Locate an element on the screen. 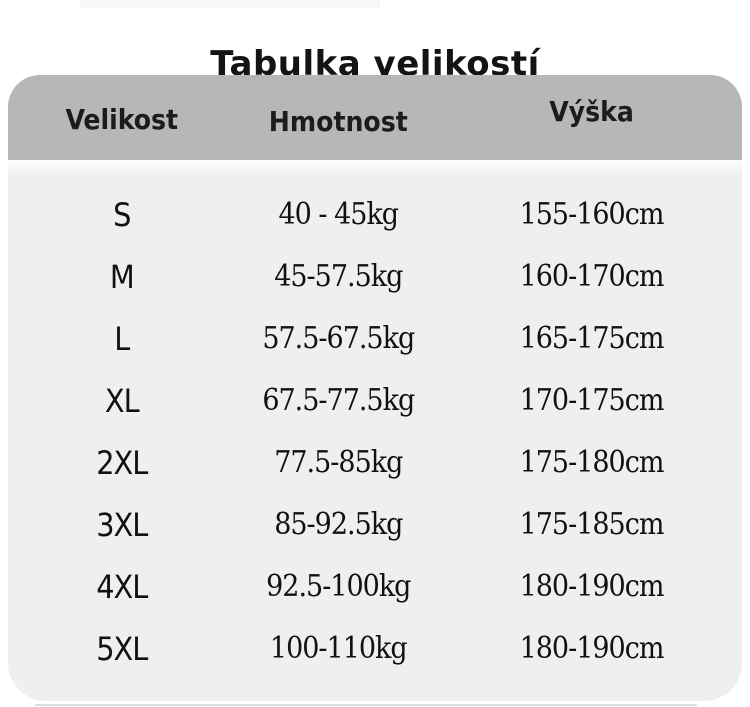  weight-cell: 77.5-85kg is located at coordinates (338, 462).